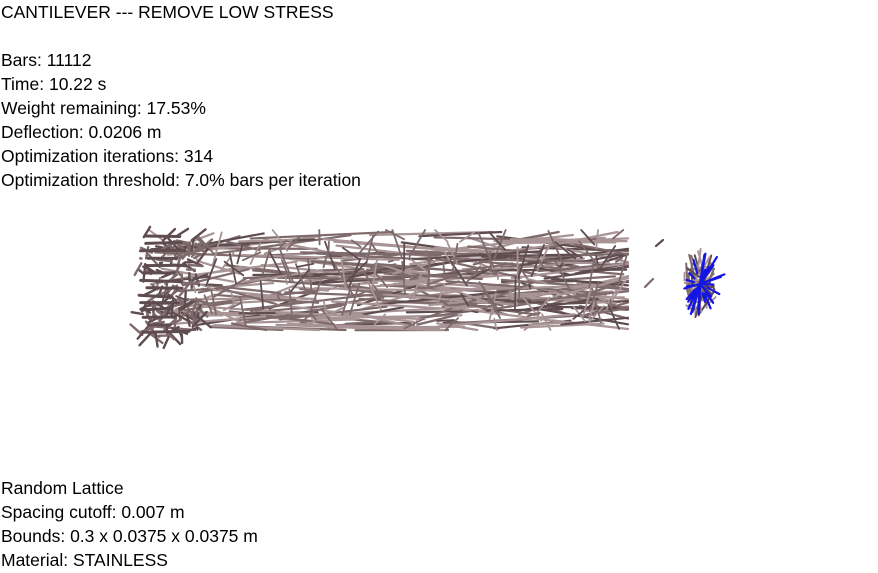 This screenshot has width=878, height=573. Describe the element at coordinates (93, 512) in the screenshot. I see `spacing-cutoff: Spacing cutoff: 0.007 m` at that location.